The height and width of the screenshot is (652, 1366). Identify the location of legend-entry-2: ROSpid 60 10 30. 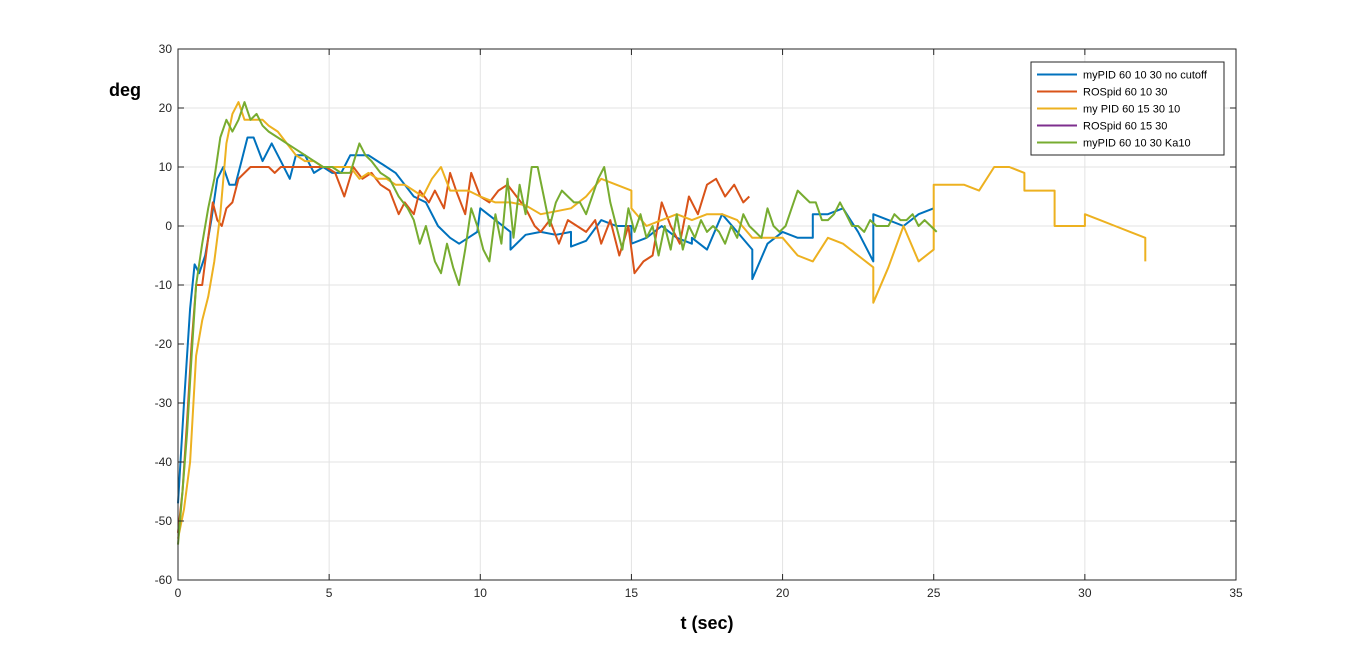
(1125, 93).